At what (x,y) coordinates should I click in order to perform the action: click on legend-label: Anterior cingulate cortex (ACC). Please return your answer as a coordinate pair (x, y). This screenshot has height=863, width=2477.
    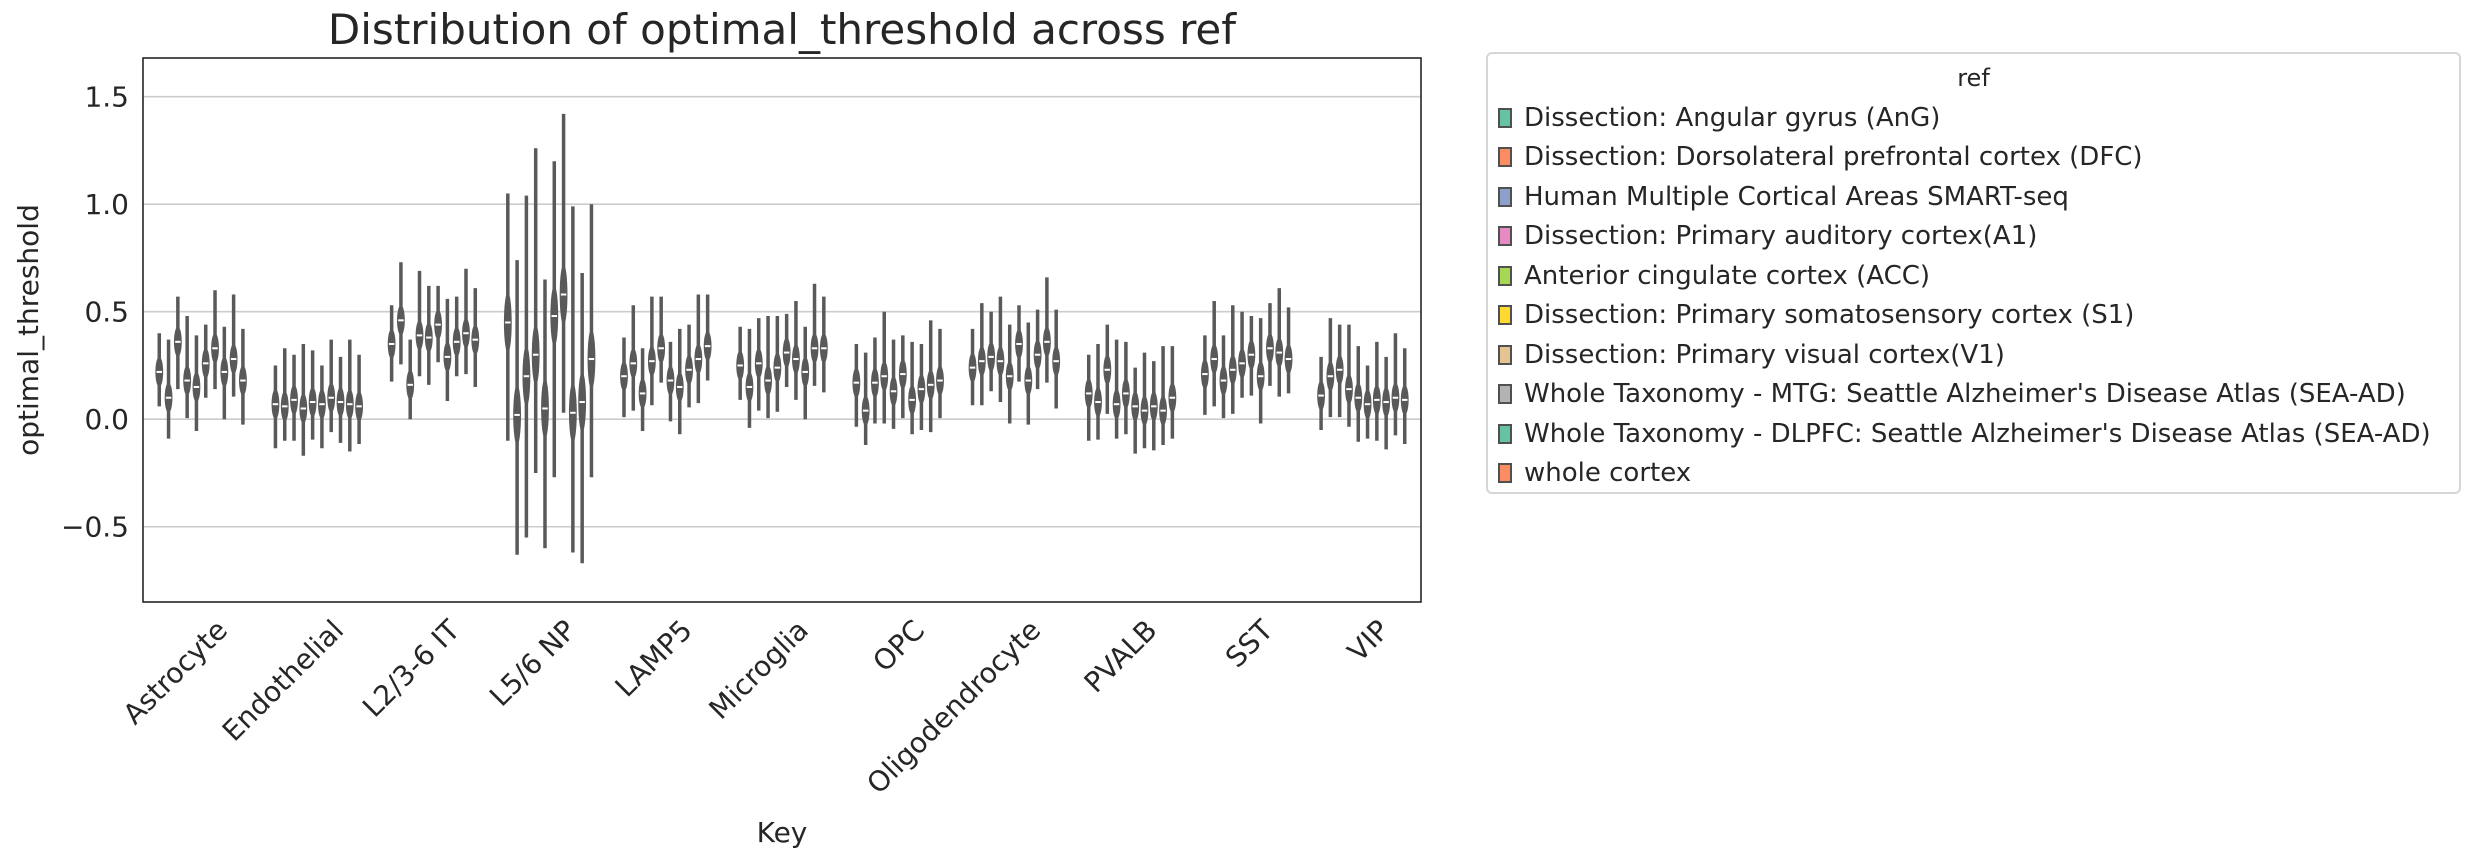
    Looking at the image, I should click on (1727, 275).